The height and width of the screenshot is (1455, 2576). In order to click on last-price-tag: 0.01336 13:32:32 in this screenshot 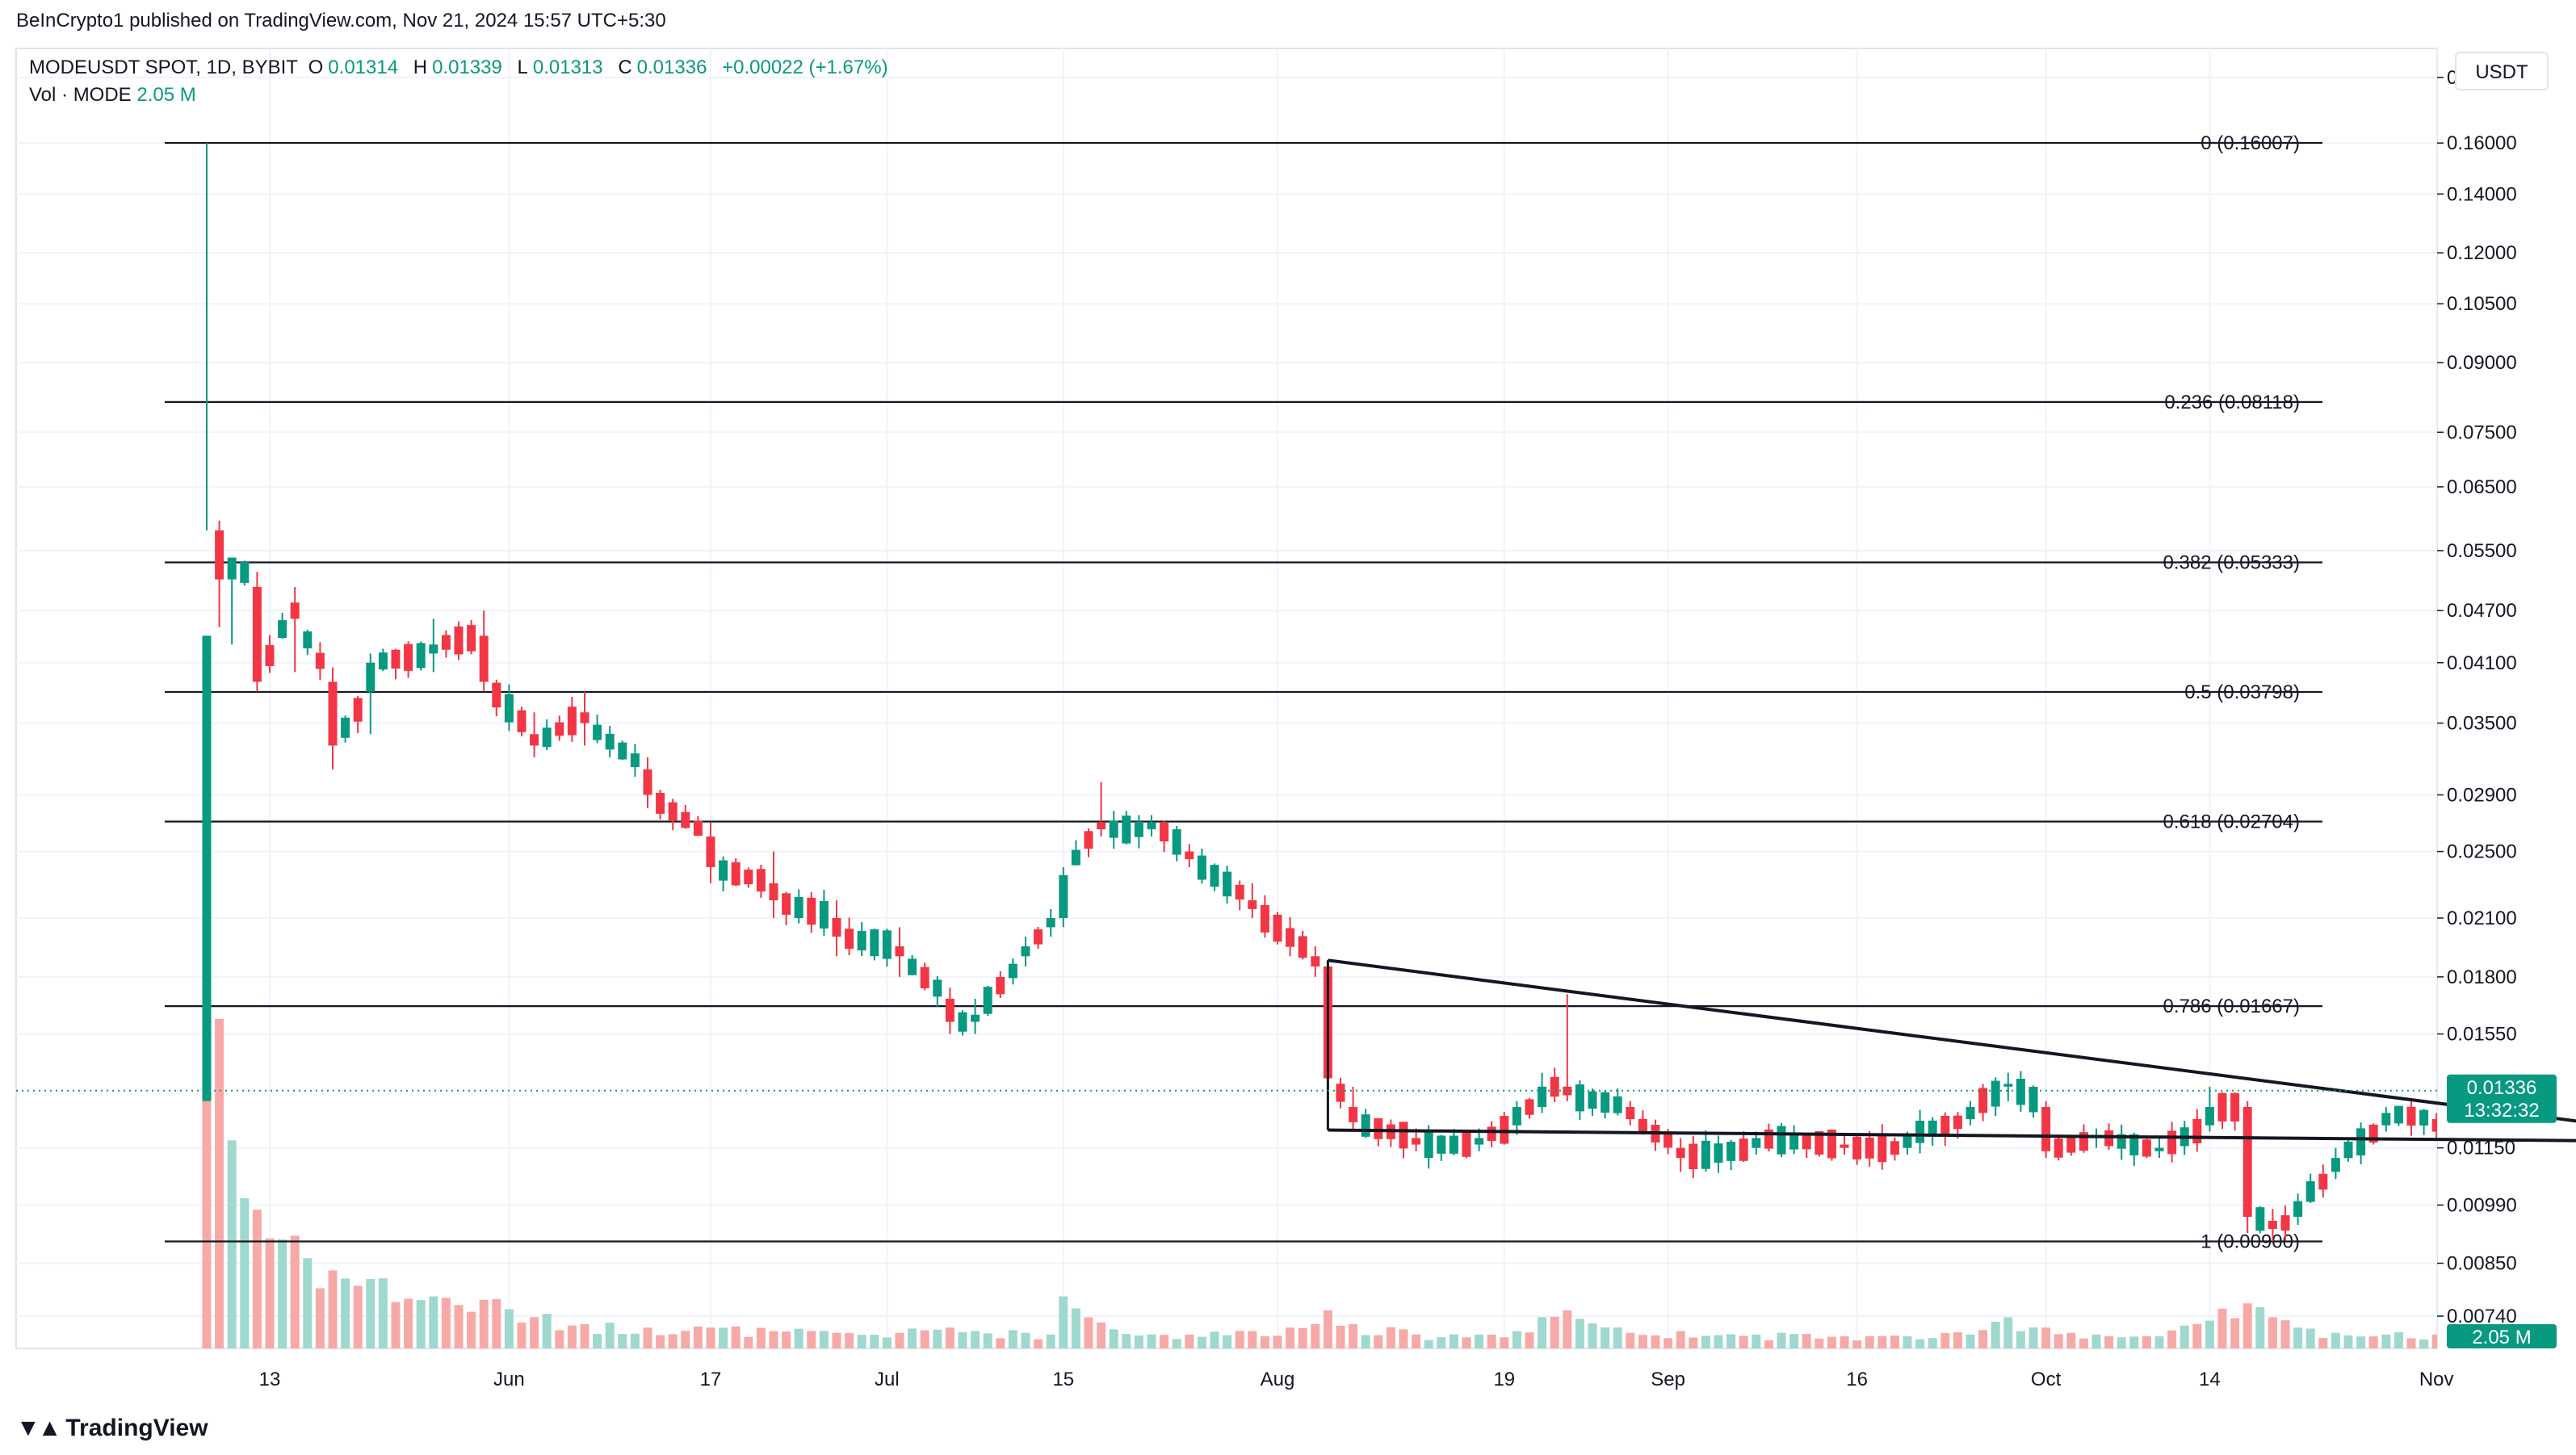, I will do `click(2502, 1098)`.